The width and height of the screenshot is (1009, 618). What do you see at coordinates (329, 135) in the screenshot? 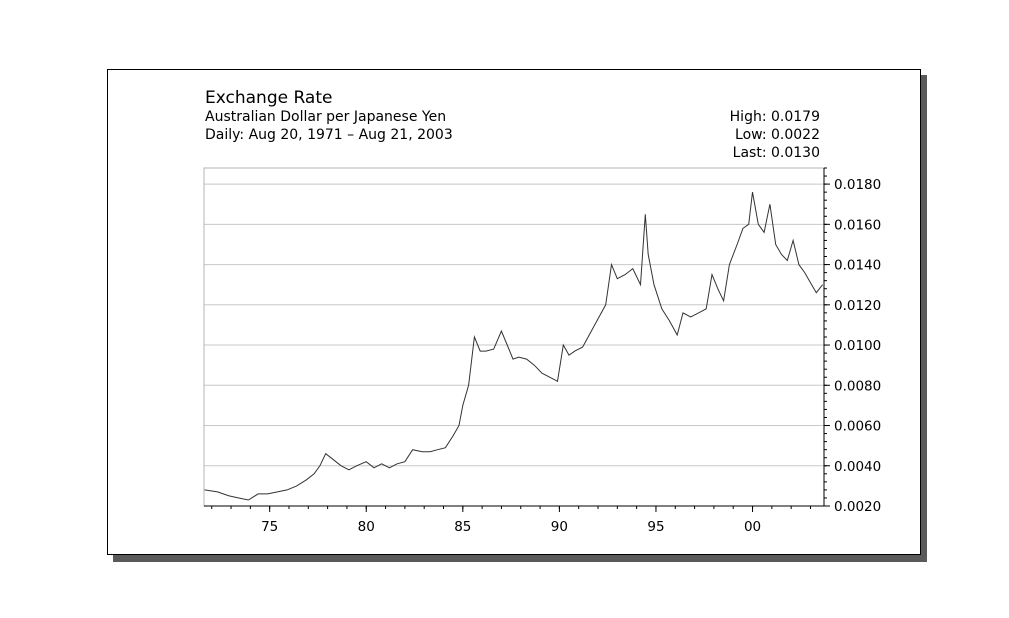
I see `date-range: Daily: Aug 20, 1971 – Aug 21, 2003` at bounding box center [329, 135].